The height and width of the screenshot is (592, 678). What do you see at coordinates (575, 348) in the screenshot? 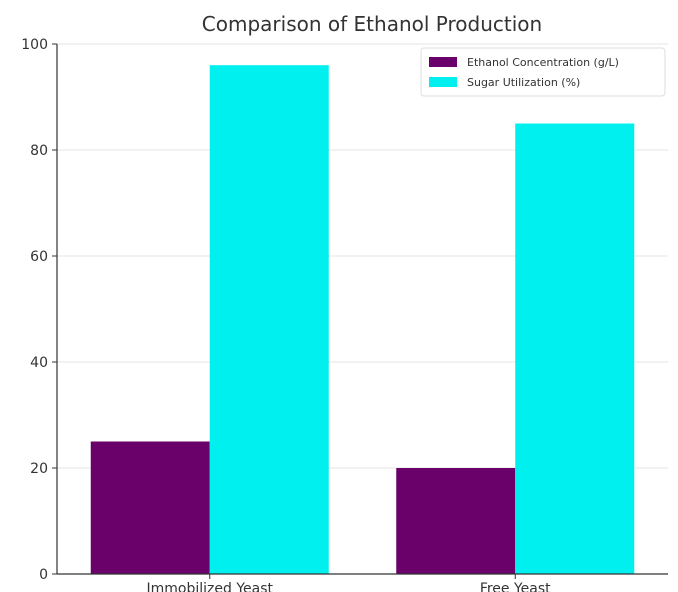
I see `bar-sugar-utilization-free-yeast` at bounding box center [575, 348].